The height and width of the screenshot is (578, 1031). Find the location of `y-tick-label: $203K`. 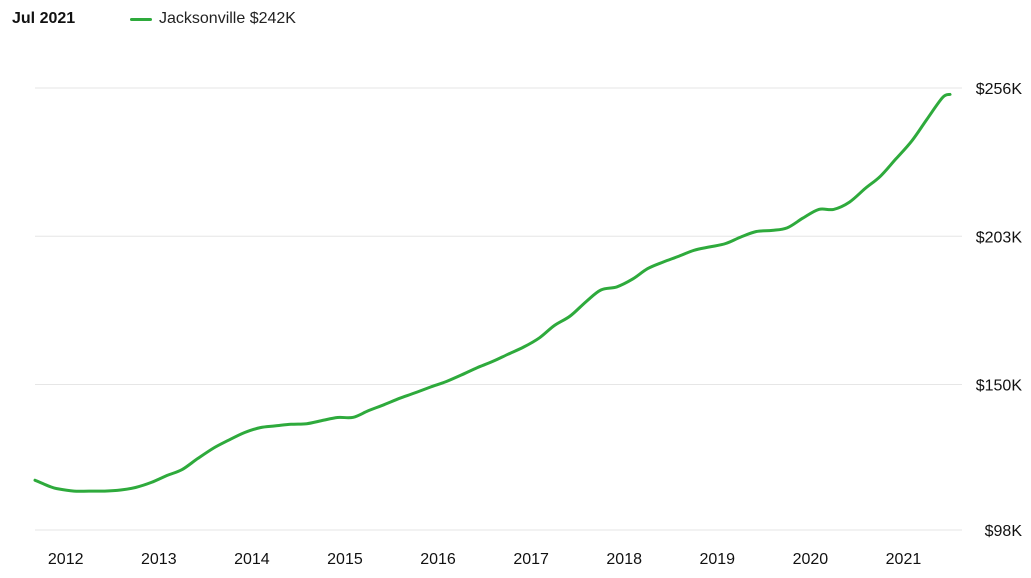

y-tick-label: $203K is located at coordinates (999, 237).